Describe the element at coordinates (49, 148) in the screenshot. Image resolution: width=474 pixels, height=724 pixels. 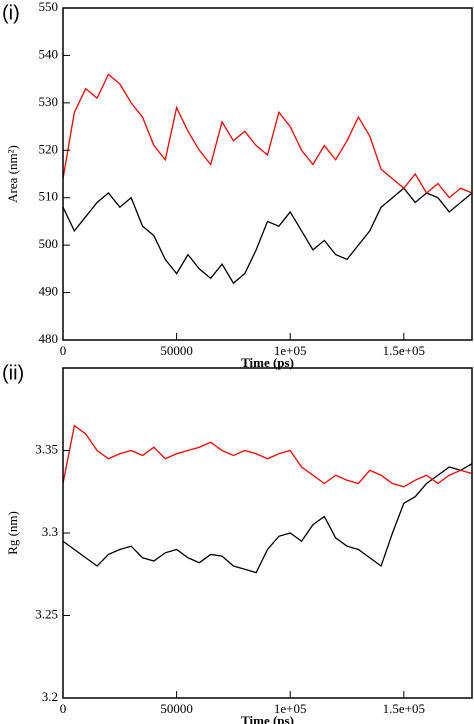
I see `y-tick-label: 520` at that location.